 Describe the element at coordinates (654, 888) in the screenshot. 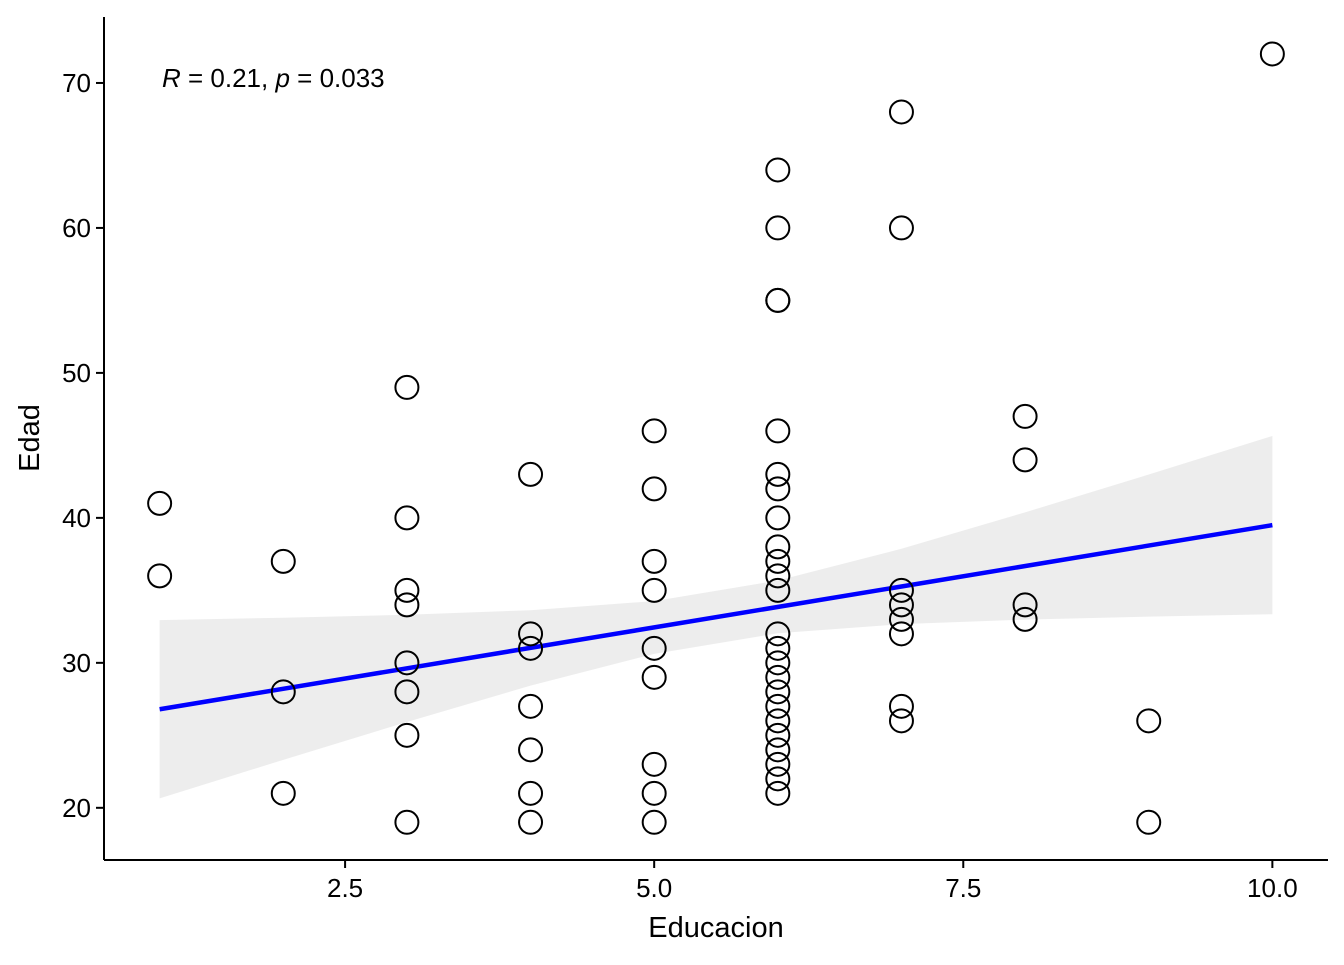

I see `x-tick-label: 5.0` at that location.